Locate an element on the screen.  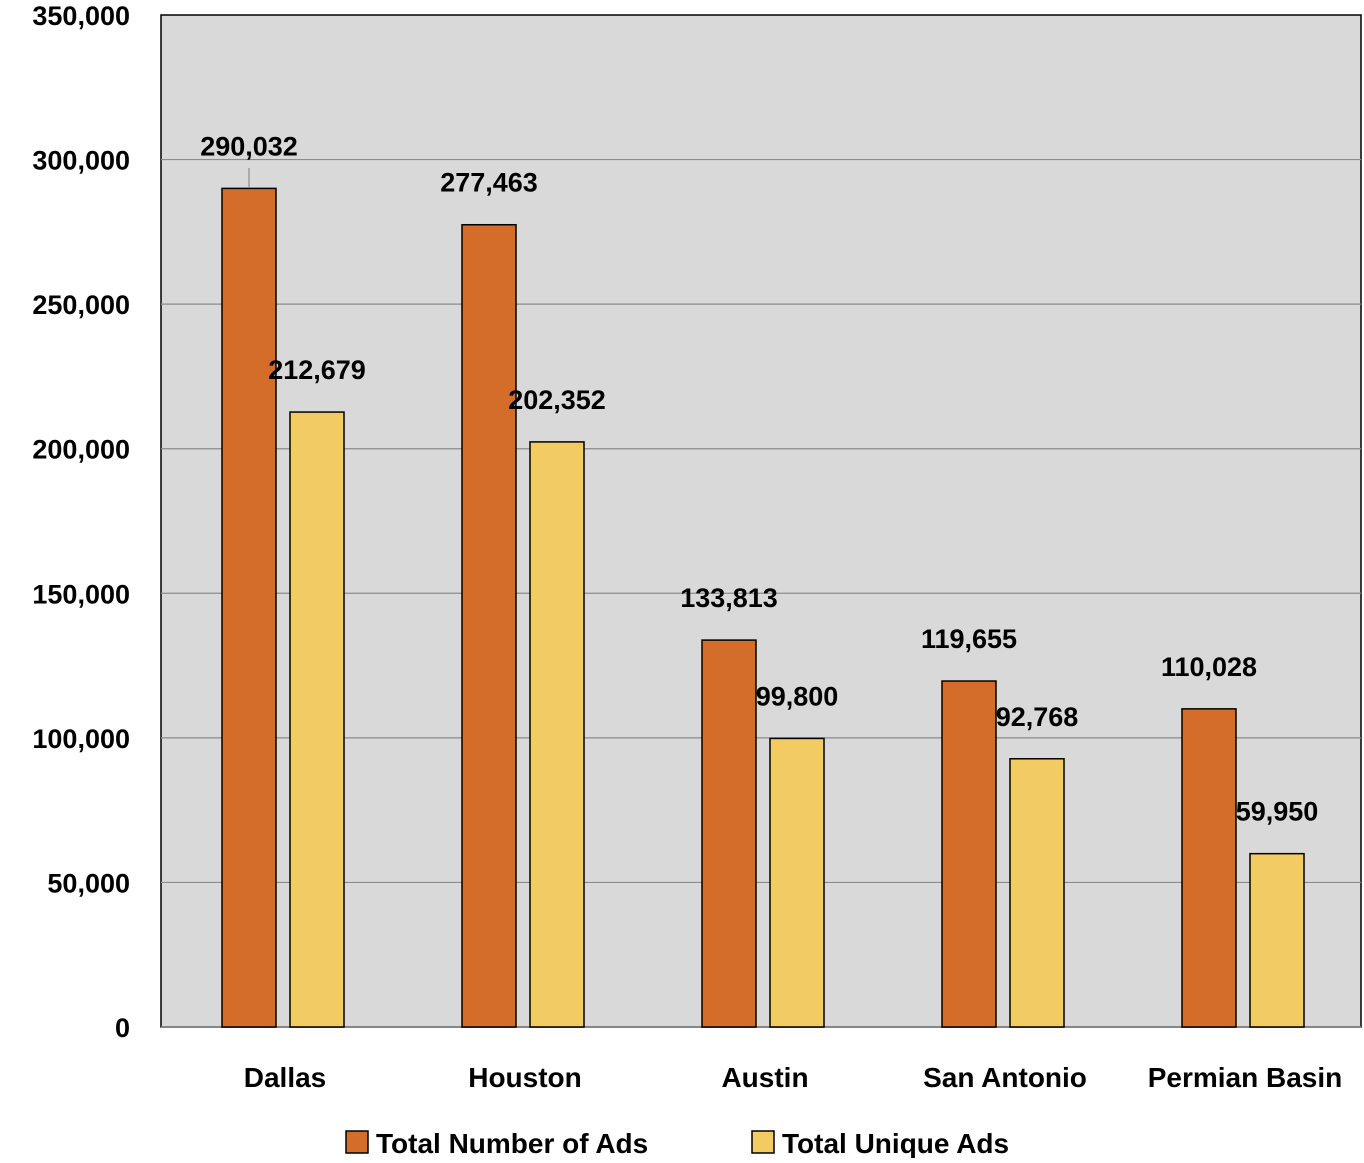
data-label: 202,352 is located at coordinates (557, 400).